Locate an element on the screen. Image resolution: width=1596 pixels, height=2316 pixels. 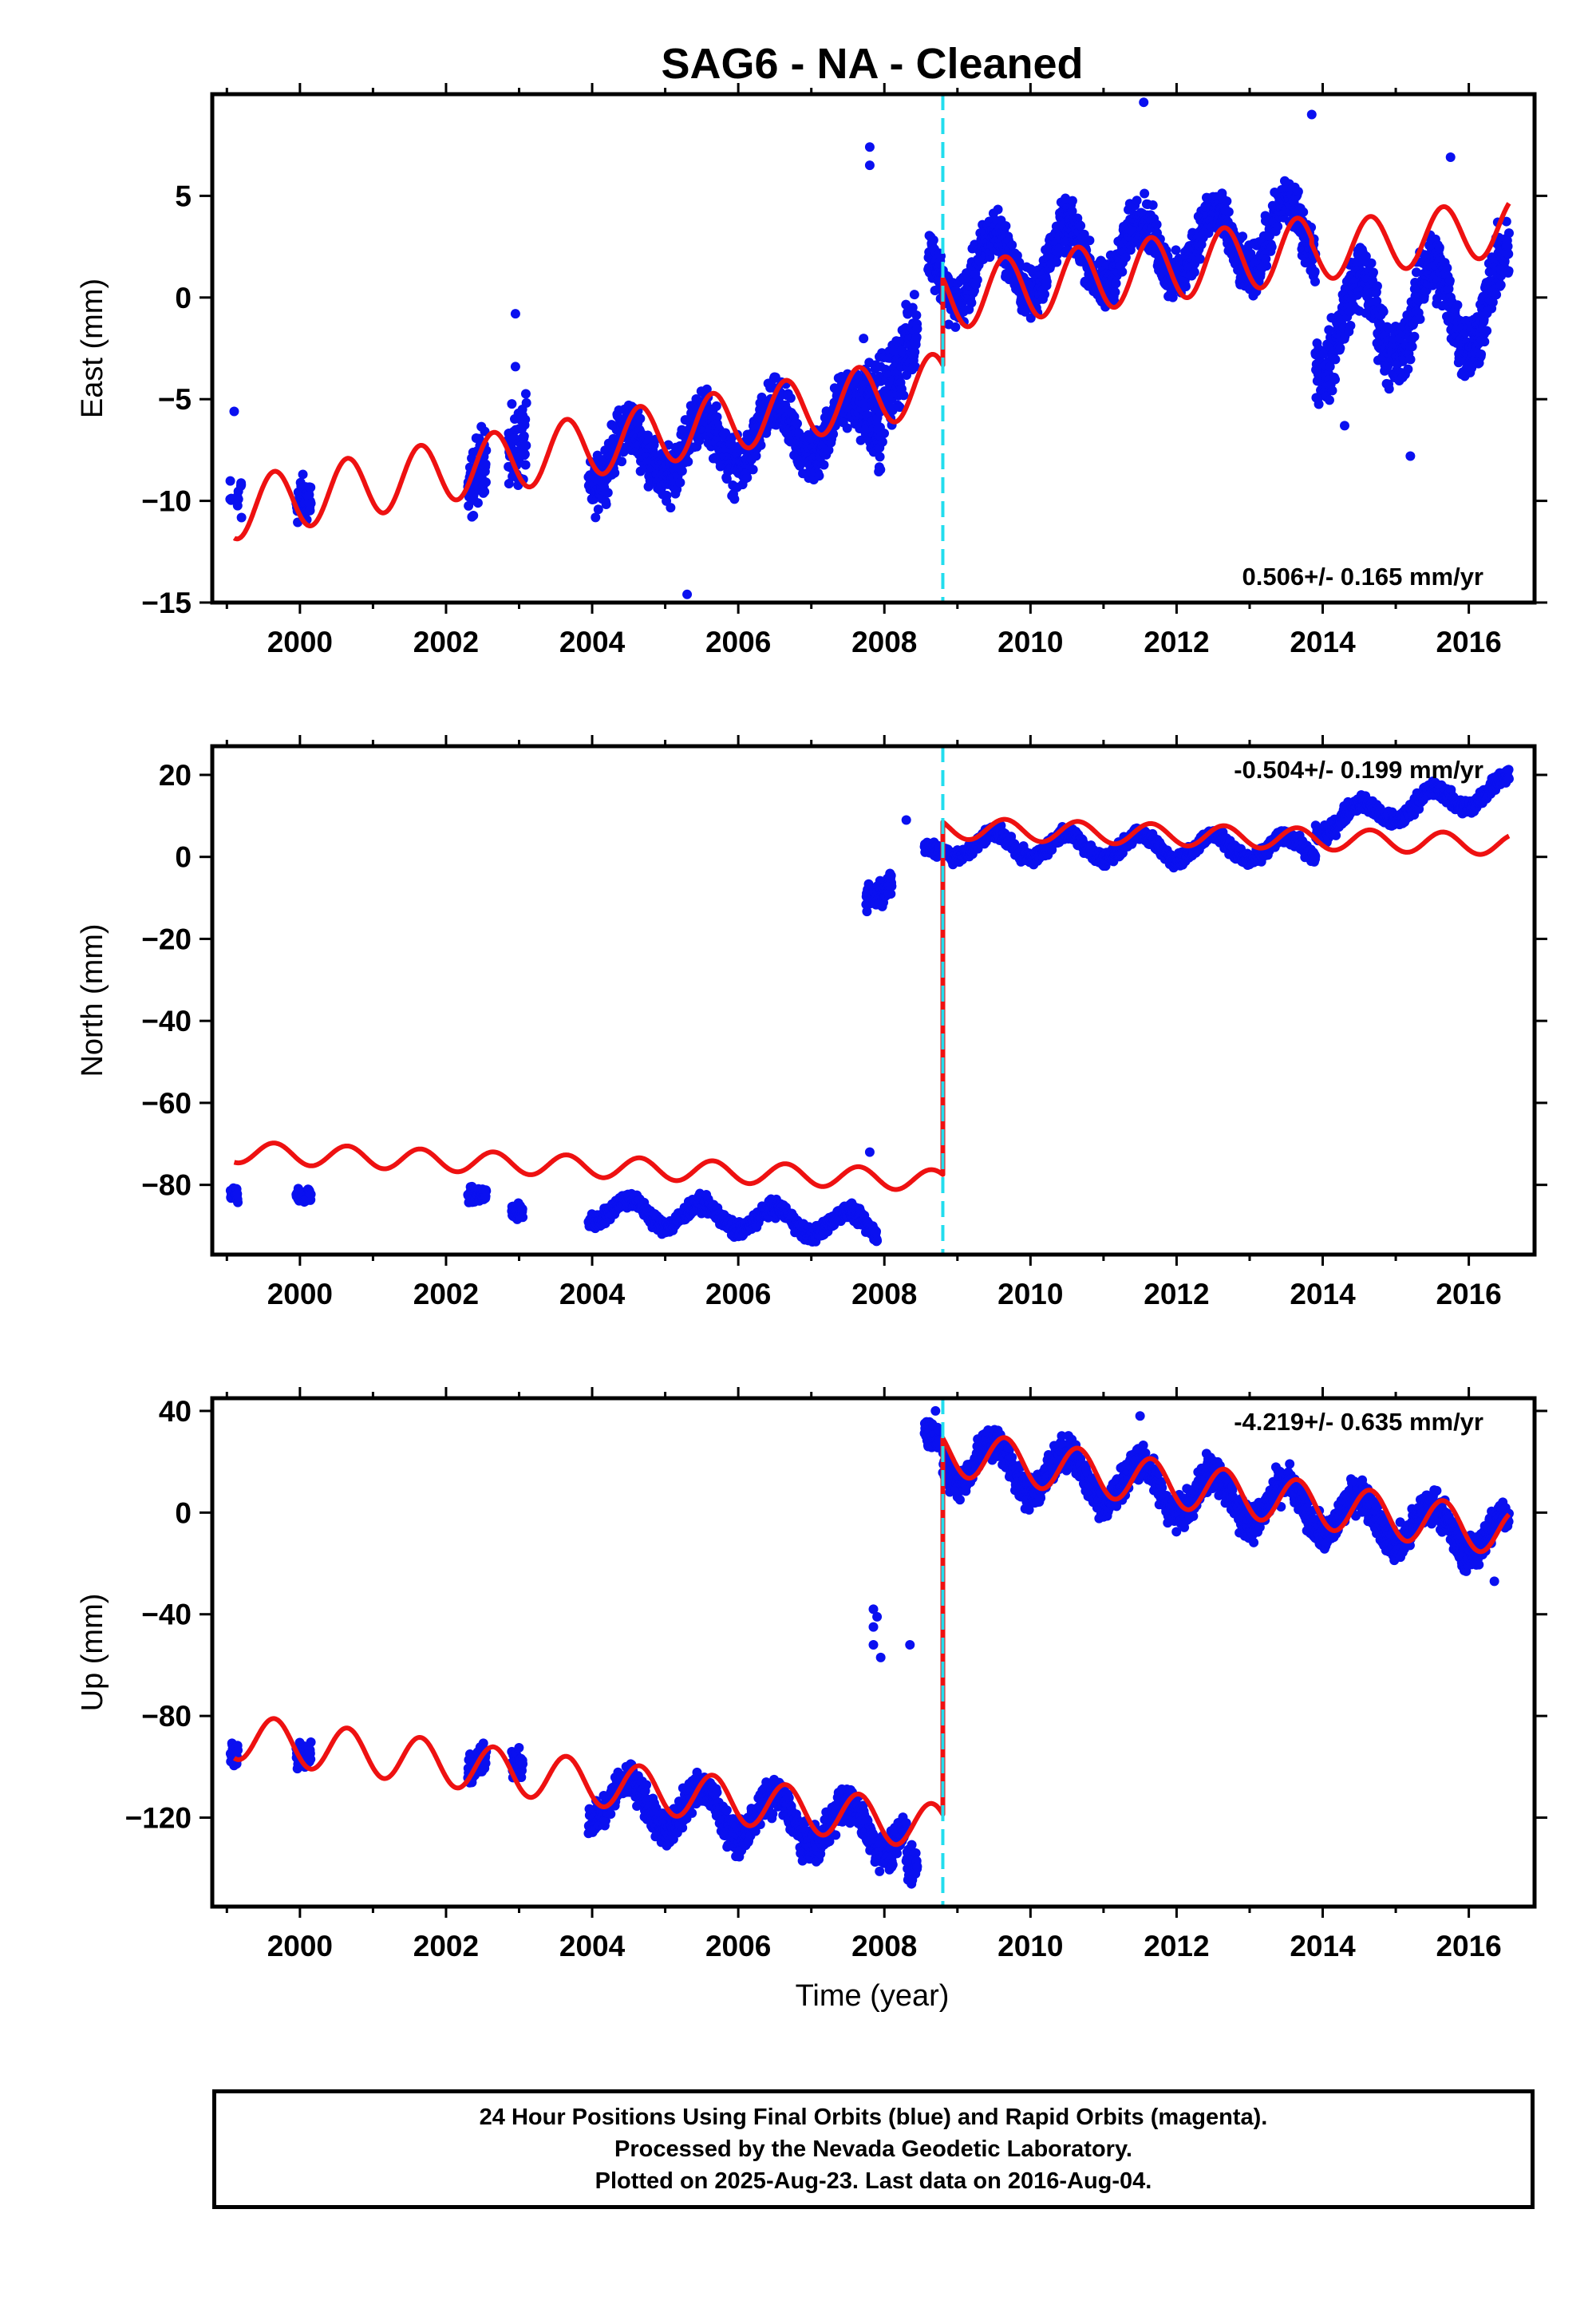
x-tick-label: 2016 is located at coordinates (1468, 642).